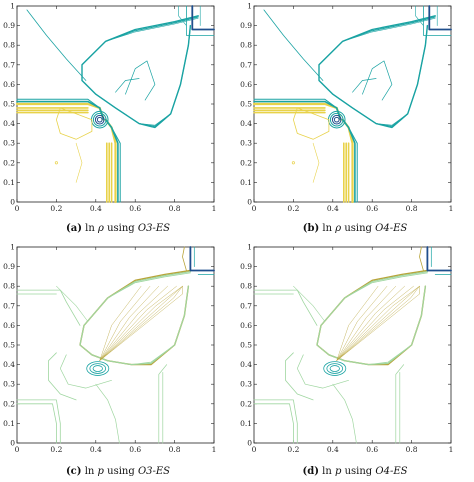 The width and height of the screenshot is (474, 482). Describe the element at coordinates (350, 161) in the screenshot. I see `jet-contour` at that location.